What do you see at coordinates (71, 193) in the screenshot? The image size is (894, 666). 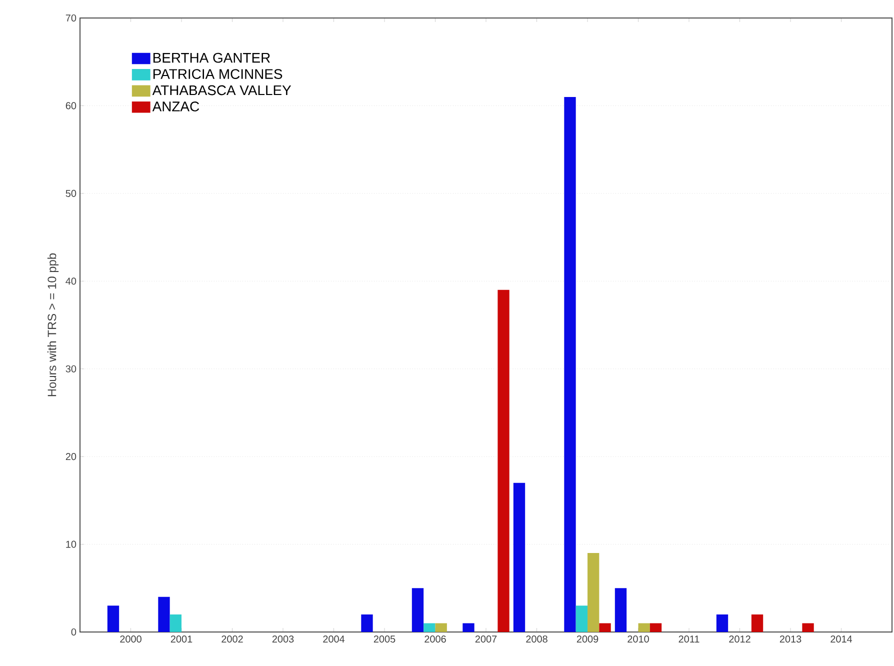 I see `y-tick-label: 50` at bounding box center [71, 193].